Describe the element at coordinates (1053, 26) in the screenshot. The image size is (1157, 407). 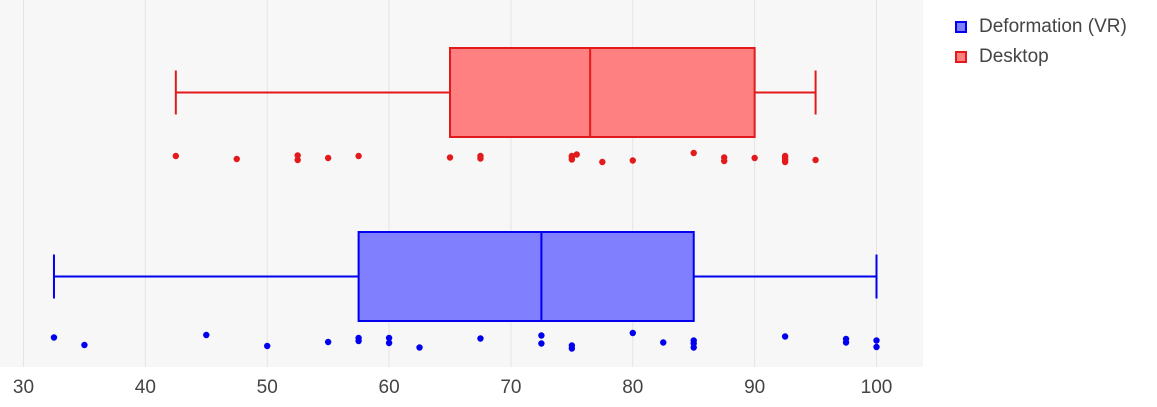
I see `legend-label-deformation-vr: Deformation (VR)` at that location.